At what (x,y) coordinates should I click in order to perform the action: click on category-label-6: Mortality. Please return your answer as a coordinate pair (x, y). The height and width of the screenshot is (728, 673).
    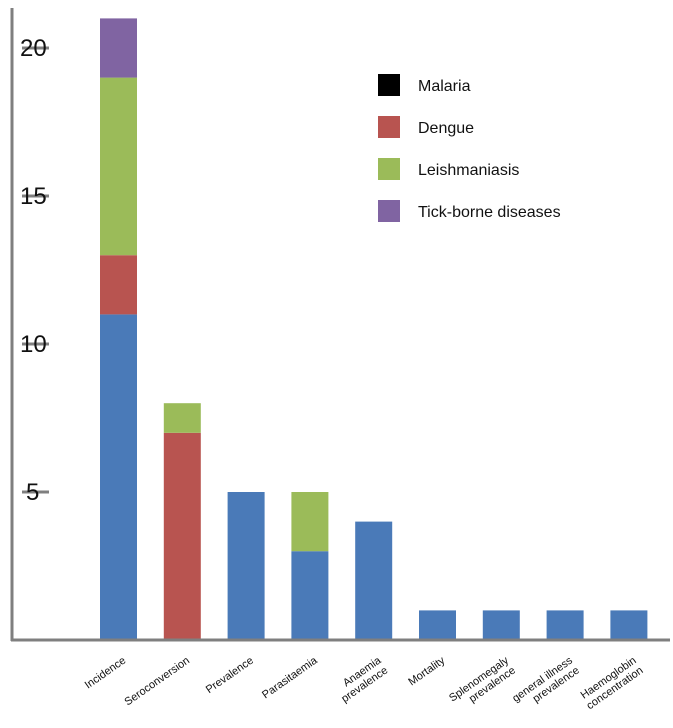
    Looking at the image, I should click on (426, 671).